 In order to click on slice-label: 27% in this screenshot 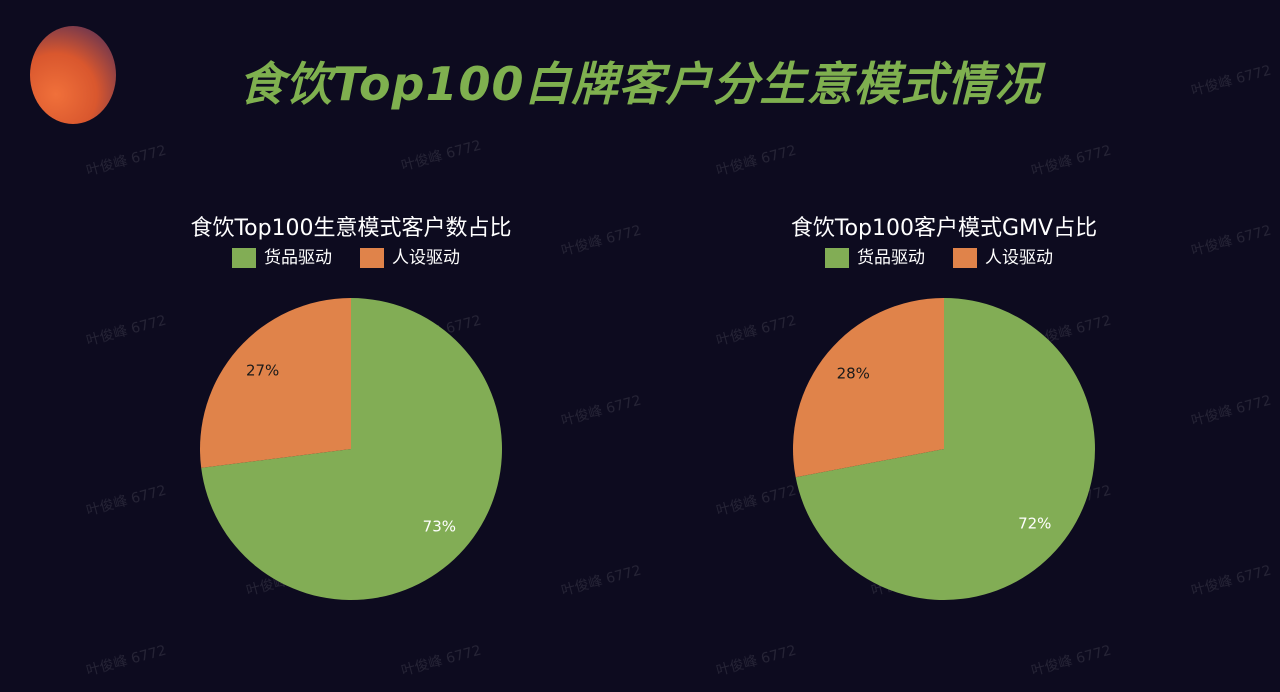, I will do `click(262, 371)`.